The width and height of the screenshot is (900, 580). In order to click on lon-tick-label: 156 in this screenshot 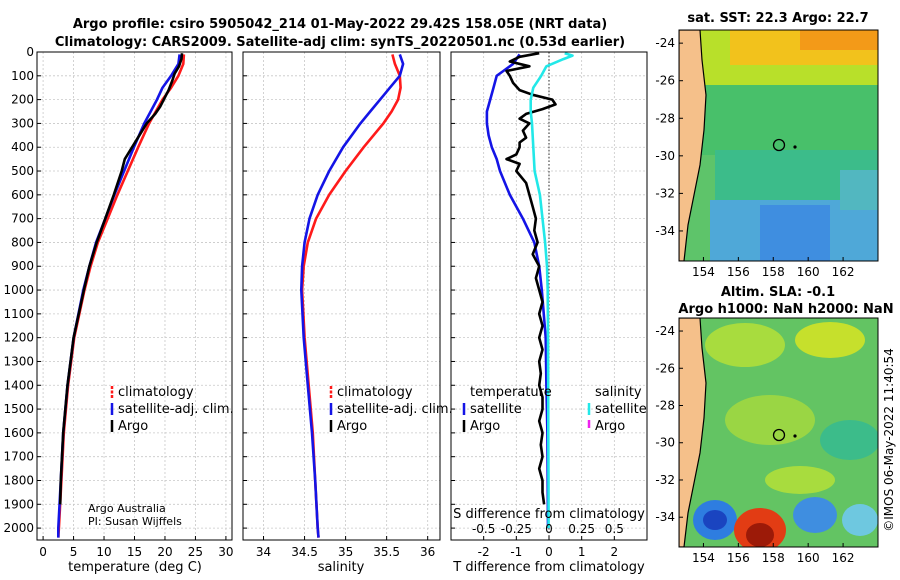, I will do `click(738, 272)`.